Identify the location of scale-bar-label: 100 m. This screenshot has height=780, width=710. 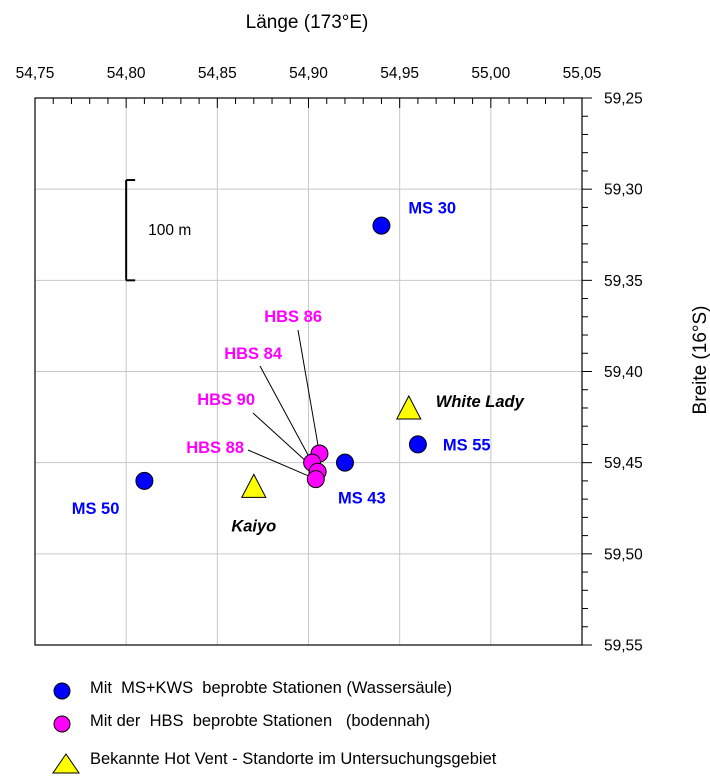
(169, 230).